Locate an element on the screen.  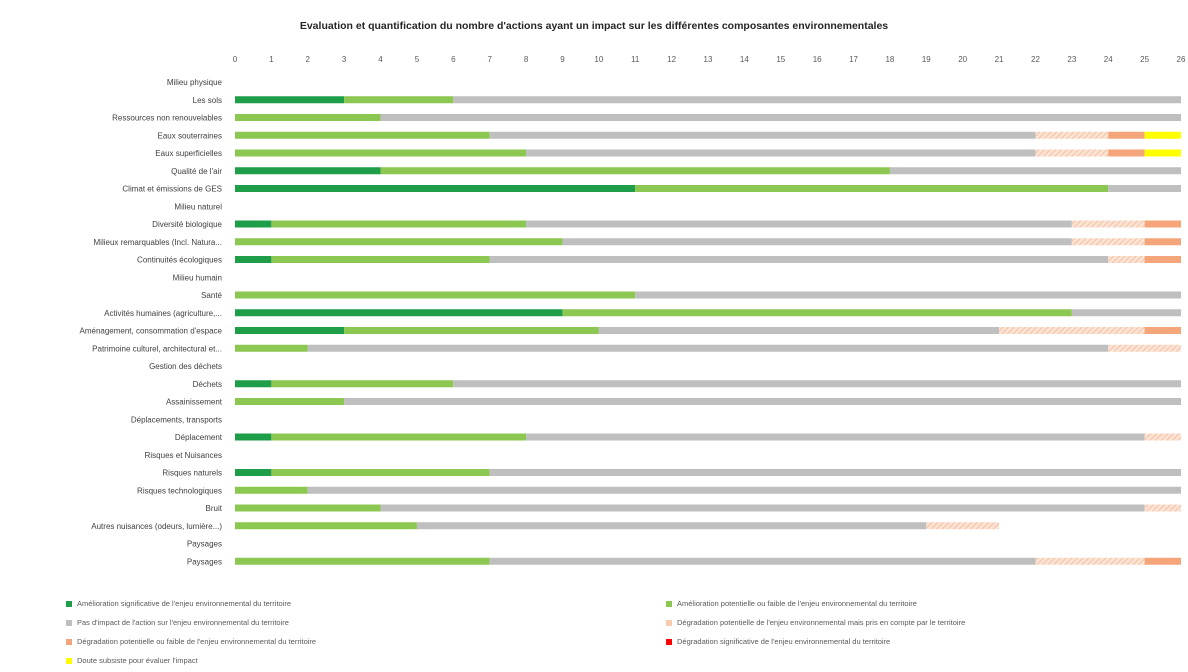
x-tick-label: 5 is located at coordinates (417, 59).